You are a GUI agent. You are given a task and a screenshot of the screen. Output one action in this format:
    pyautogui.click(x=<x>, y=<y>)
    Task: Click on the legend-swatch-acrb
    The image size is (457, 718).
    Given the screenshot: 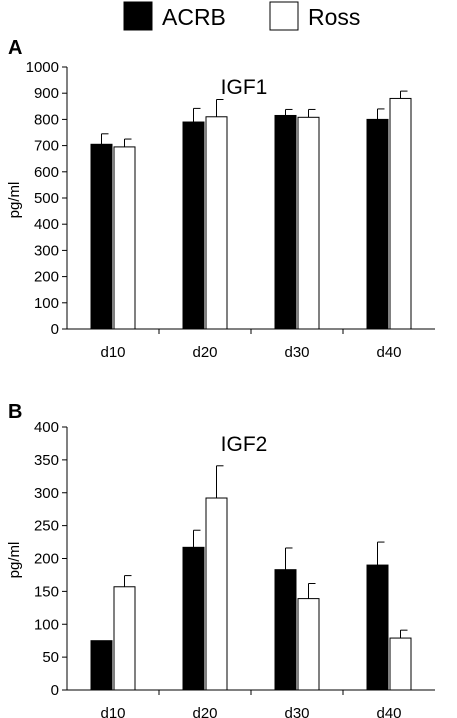 What is the action you would take?
    pyautogui.click(x=138, y=16)
    